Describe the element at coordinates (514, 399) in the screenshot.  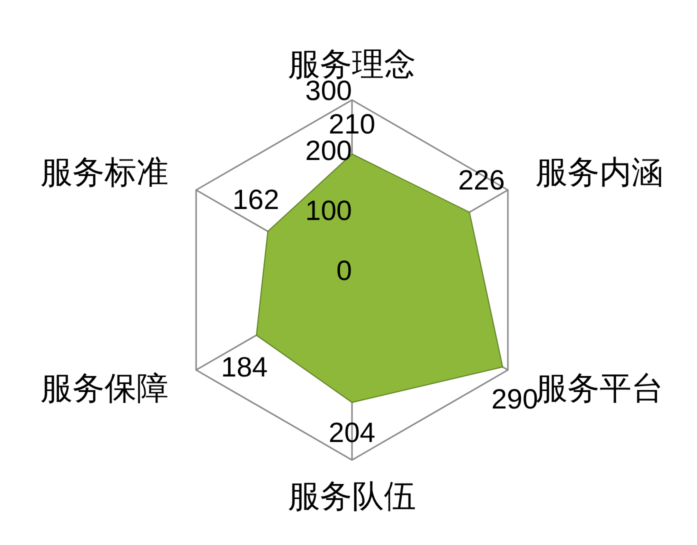
I see `data-label: 290` at that location.